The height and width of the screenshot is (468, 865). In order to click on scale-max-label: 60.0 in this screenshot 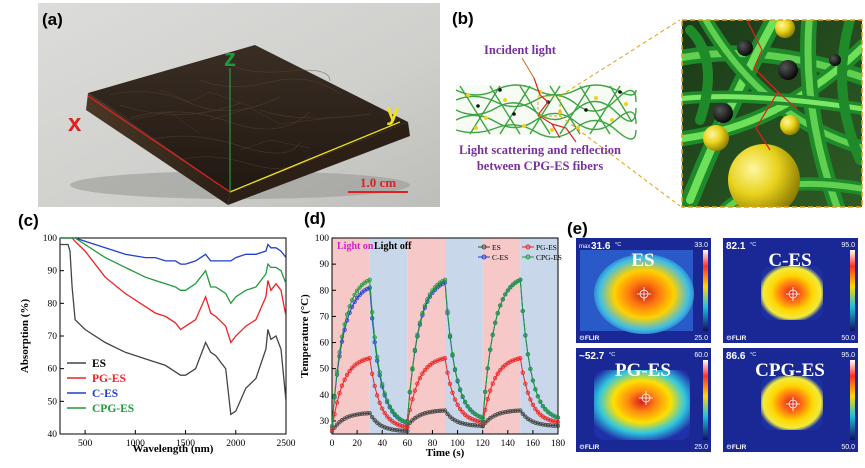, I will do `click(701, 355)`.